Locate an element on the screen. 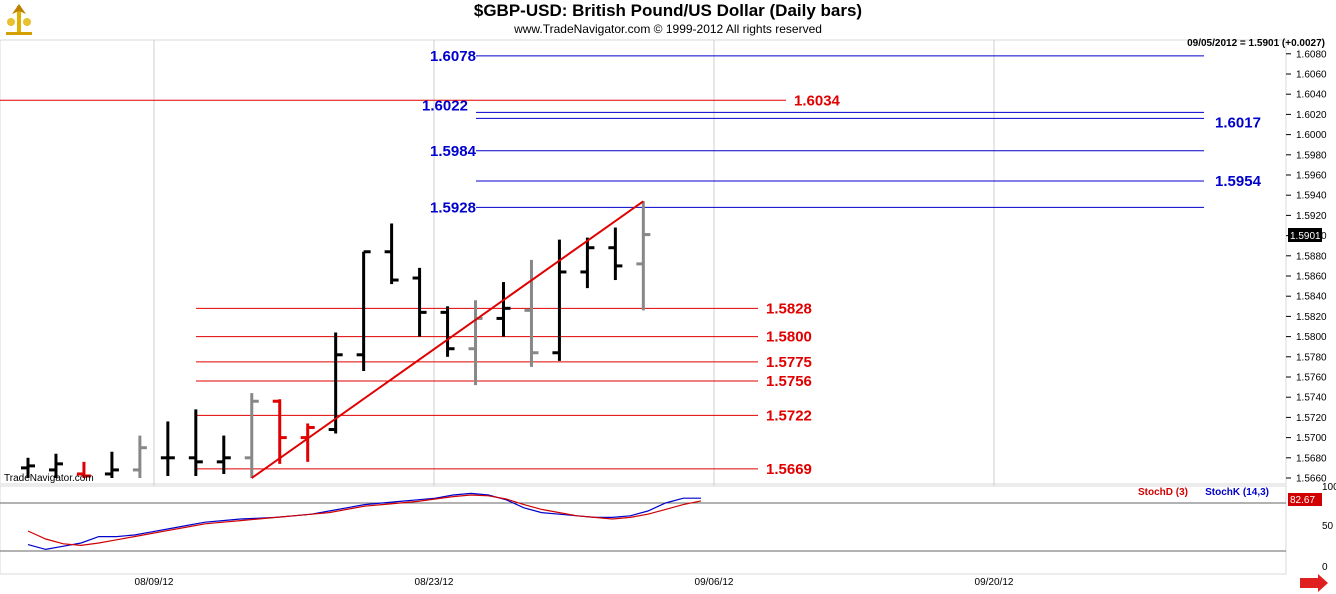 The image size is (1336, 594). stochd-value-box is located at coordinates (1305, 499).